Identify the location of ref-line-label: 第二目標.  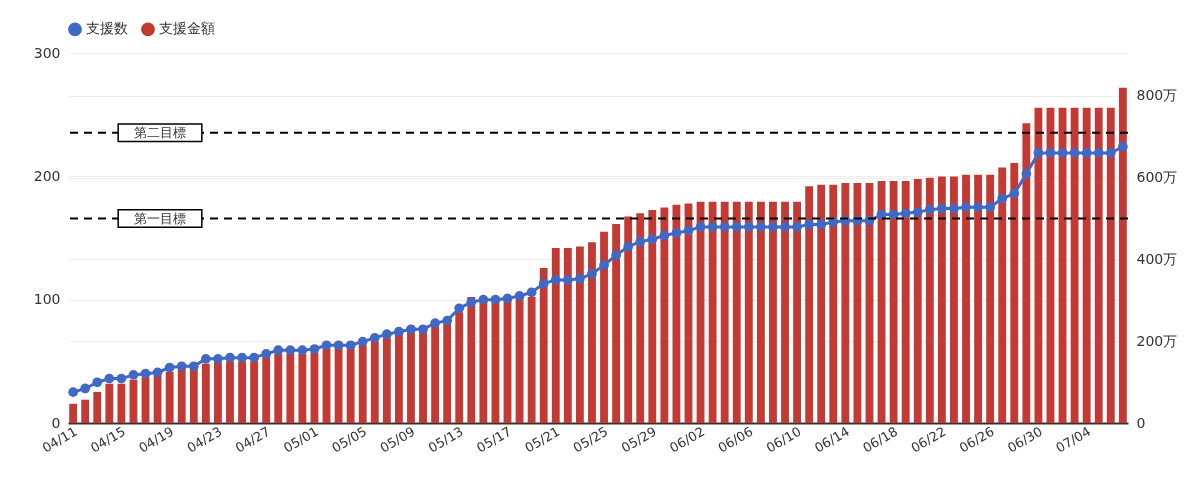
(160, 132).